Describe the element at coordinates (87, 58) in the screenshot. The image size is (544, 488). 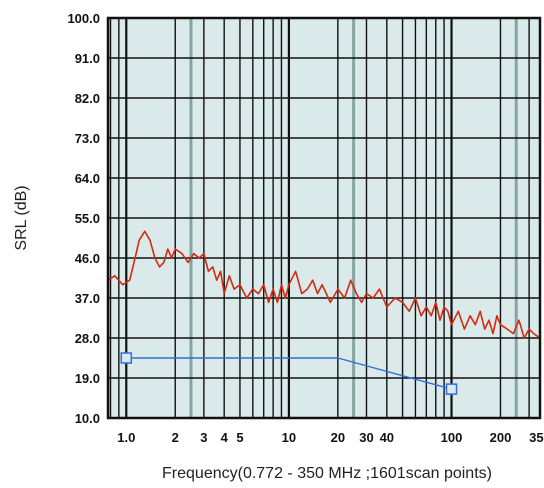
I see `y-tick-label: 91.0` at that location.